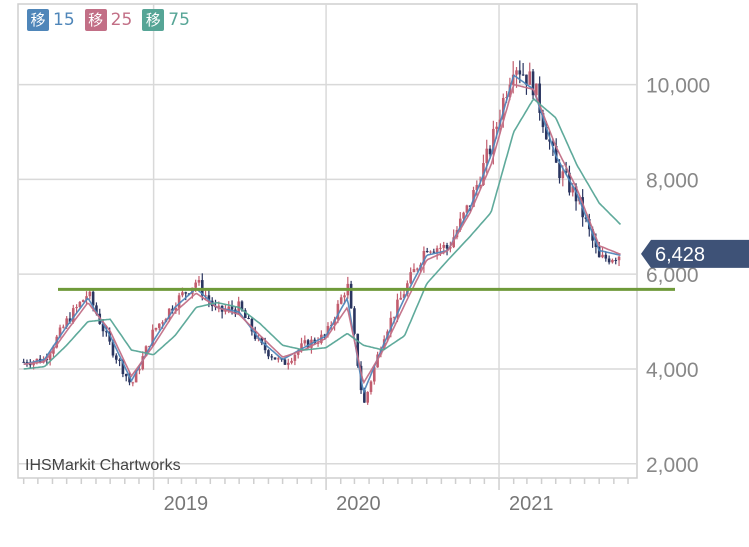 The width and height of the screenshot is (749, 547). Describe the element at coordinates (166, 20) in the screenshot. I see `legend-item-ma75: 移 75` at that location.